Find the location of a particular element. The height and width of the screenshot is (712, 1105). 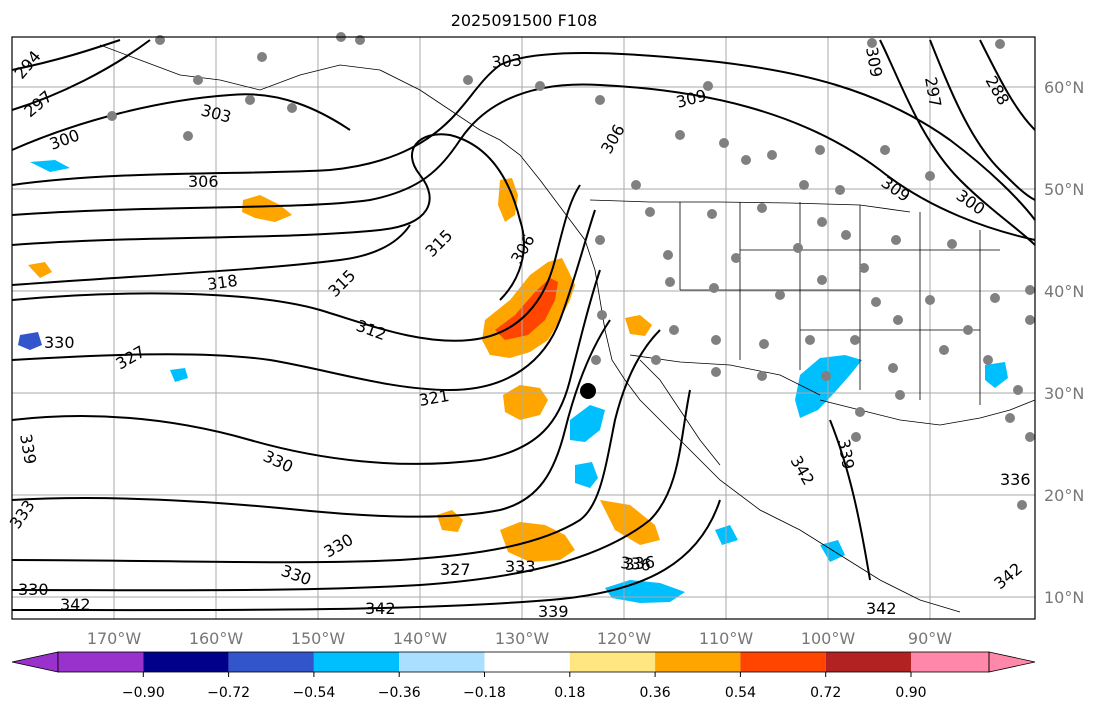

latitude-labels: 60°N 50°N 40°N 30°N 20°N 10°N is located at coordinates (1064, 342).